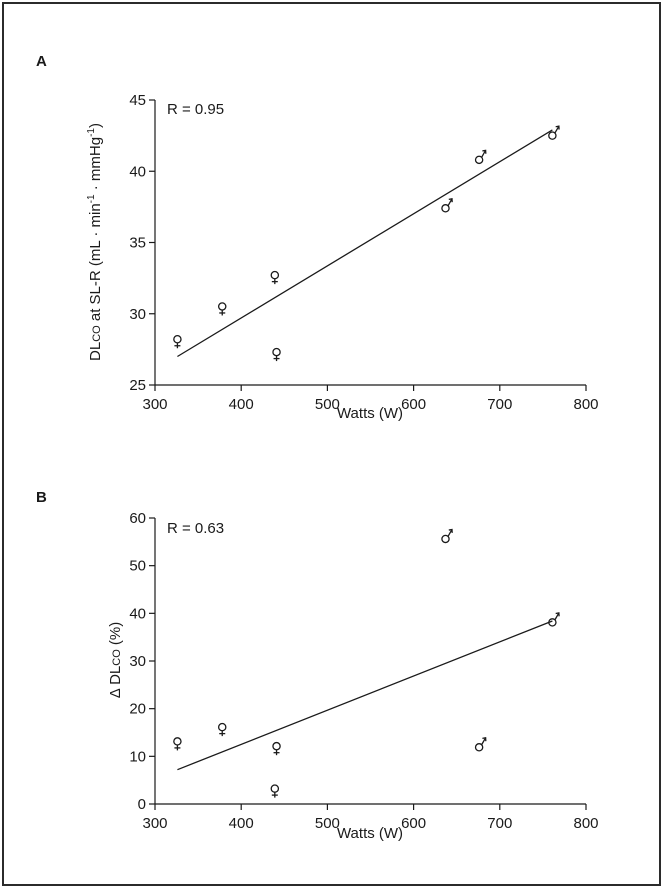 This screenshot has height=890, width=665. Describe the element at coordinates (137, 709) in the screenshot. I see `panel-b-y-tick-label: 20` at that location.